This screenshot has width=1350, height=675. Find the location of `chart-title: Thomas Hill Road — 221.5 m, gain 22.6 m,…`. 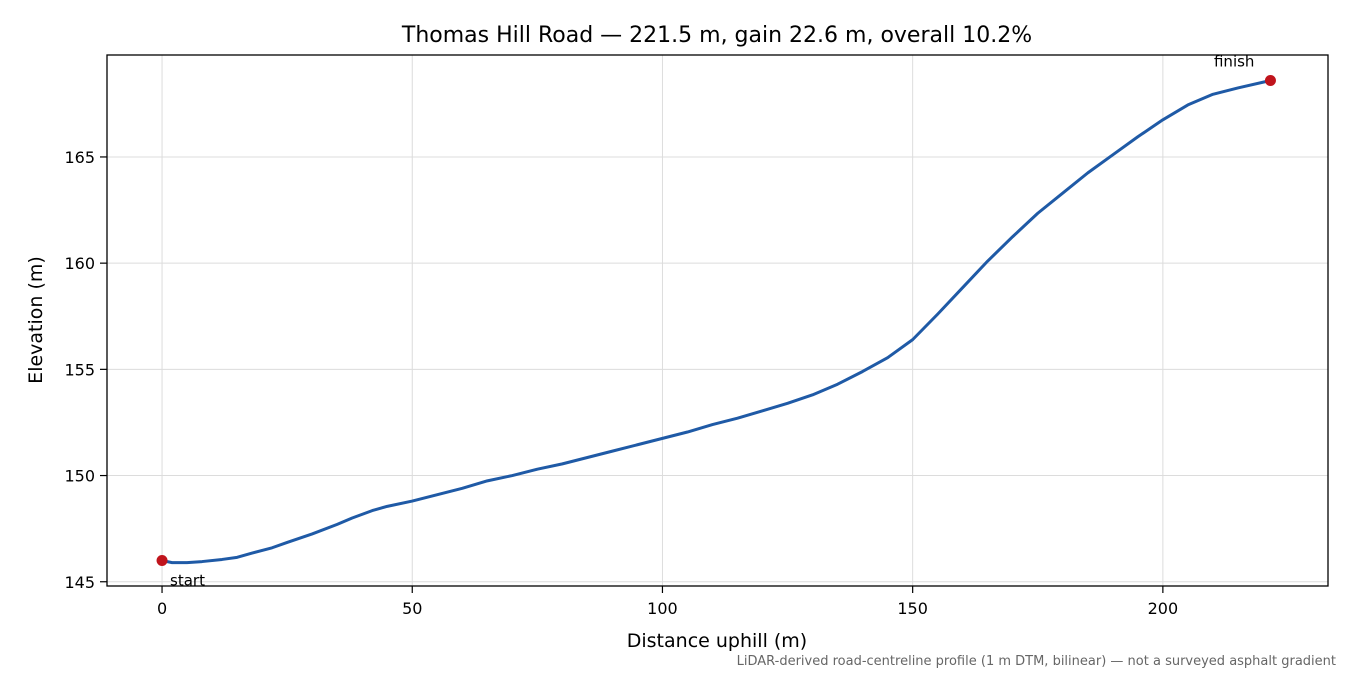

chart-title: Thomas Hill Road — 221.5 m, gain 22.6 m,… is located at coordinates (716, 35).